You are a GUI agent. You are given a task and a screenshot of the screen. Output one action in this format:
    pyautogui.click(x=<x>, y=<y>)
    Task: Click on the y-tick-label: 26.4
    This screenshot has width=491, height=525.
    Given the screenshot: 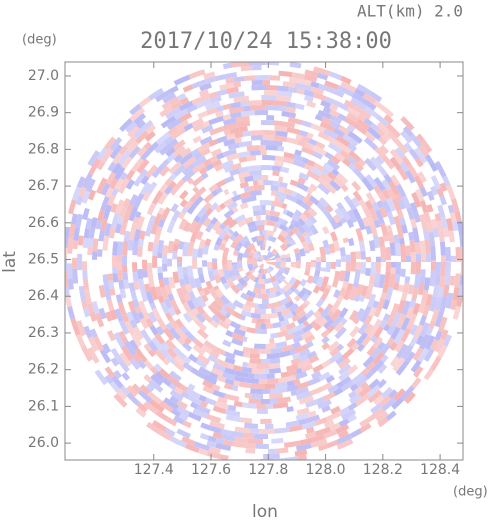 What is the action you would take?
    pyautogui.click(x=43, y=296)
    